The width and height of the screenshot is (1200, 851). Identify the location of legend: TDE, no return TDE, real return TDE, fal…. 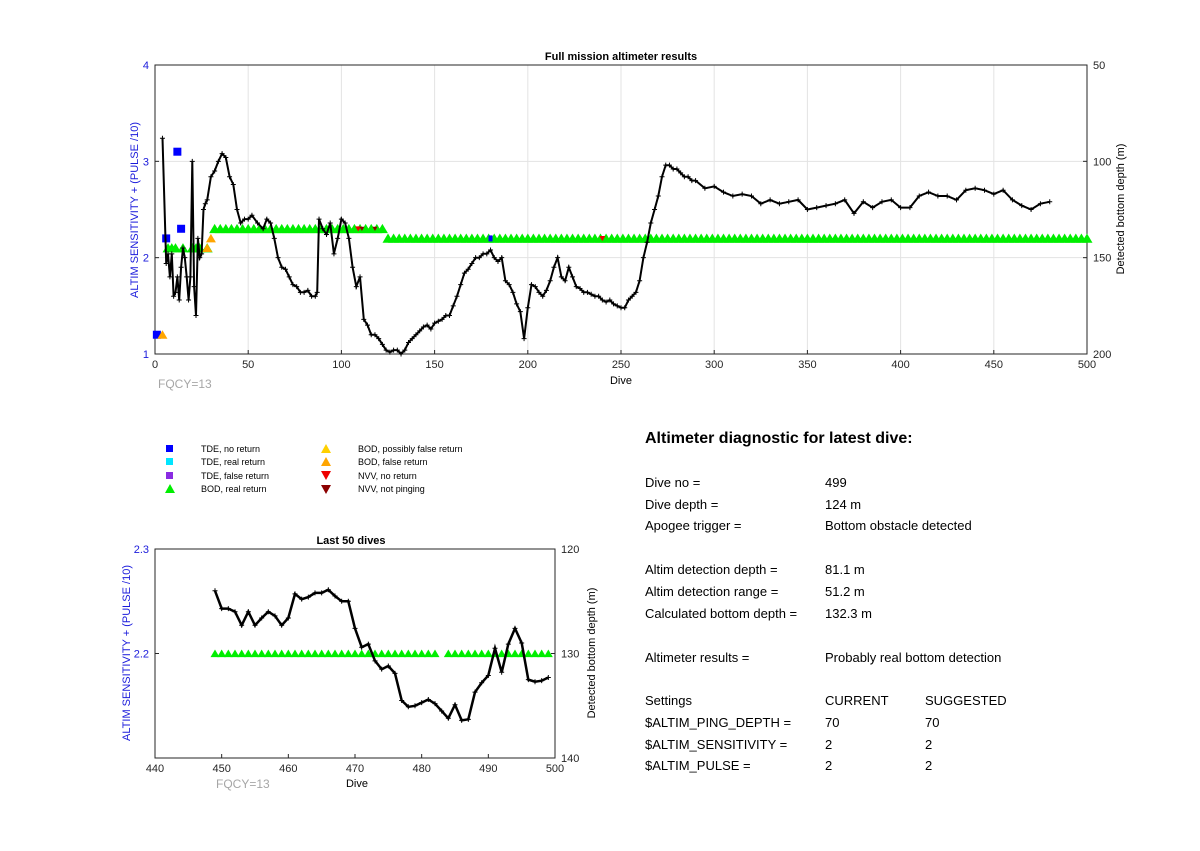
(314, 469).